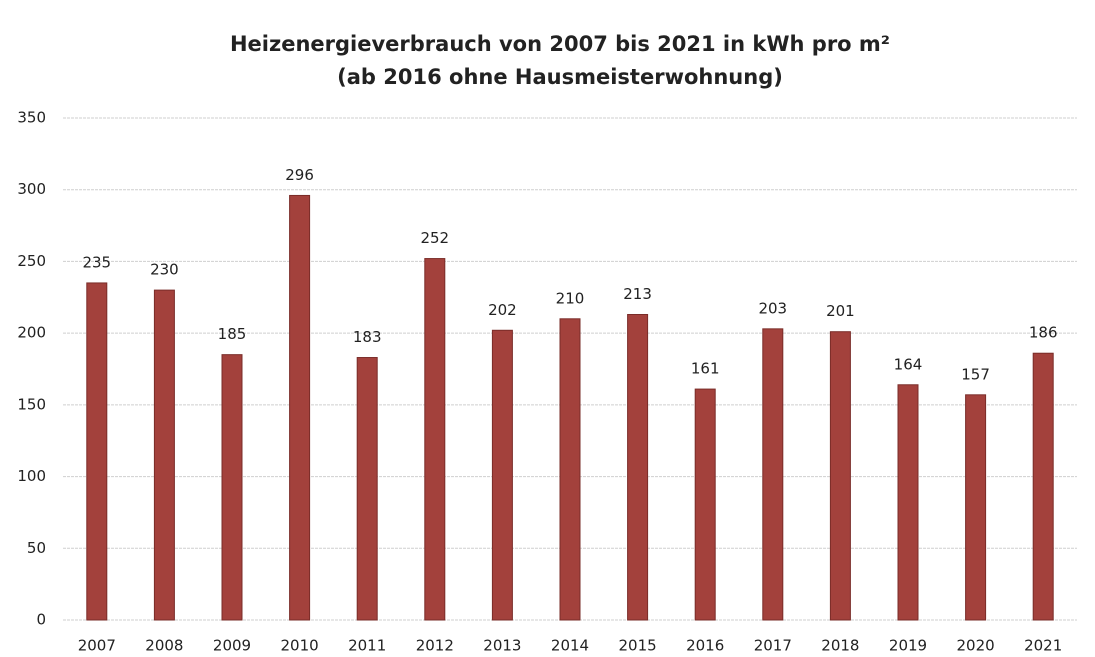 The image size is (1095, 657). Describe the element at coordinates (637, 294) in the screenshot. I see `value-label: 213` at that location.